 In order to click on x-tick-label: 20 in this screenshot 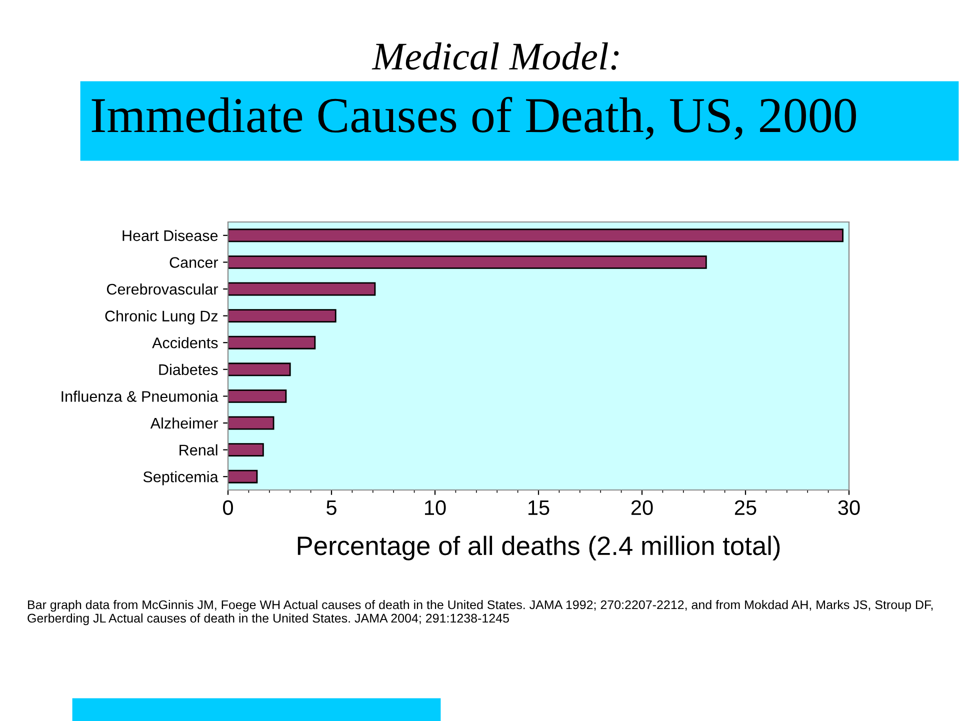, I will do `click(642, 508)`.